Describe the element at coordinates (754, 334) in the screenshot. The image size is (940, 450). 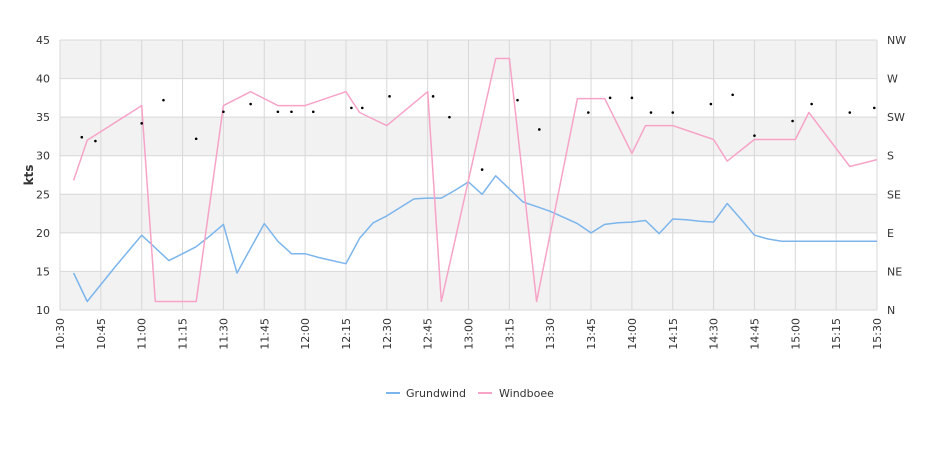
I see `x-tick-label: 14:45` at that location.